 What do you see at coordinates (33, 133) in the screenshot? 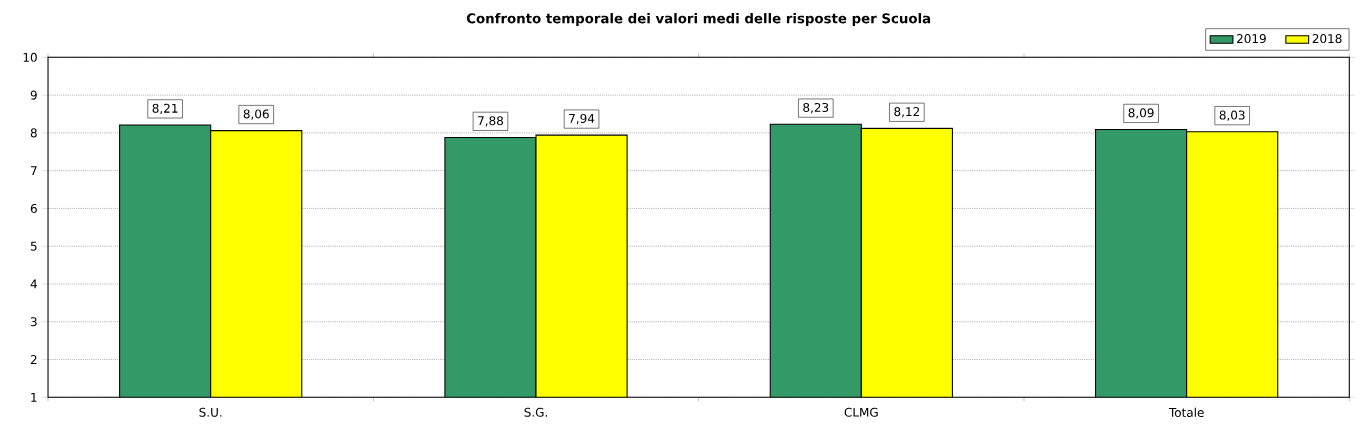
I see `y-tick-label: 8` at bounding box center [33, 133].